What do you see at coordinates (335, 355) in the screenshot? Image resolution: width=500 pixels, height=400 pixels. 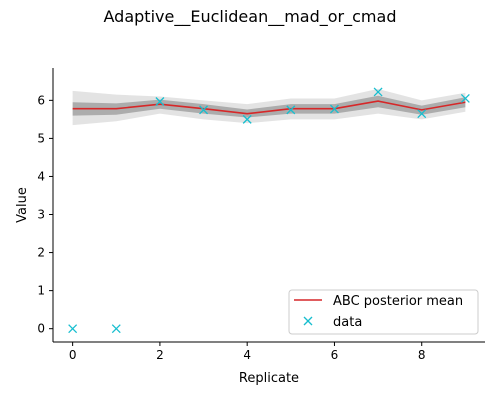 I see `x-tick-label: 6` at bounding box center [335, 355].